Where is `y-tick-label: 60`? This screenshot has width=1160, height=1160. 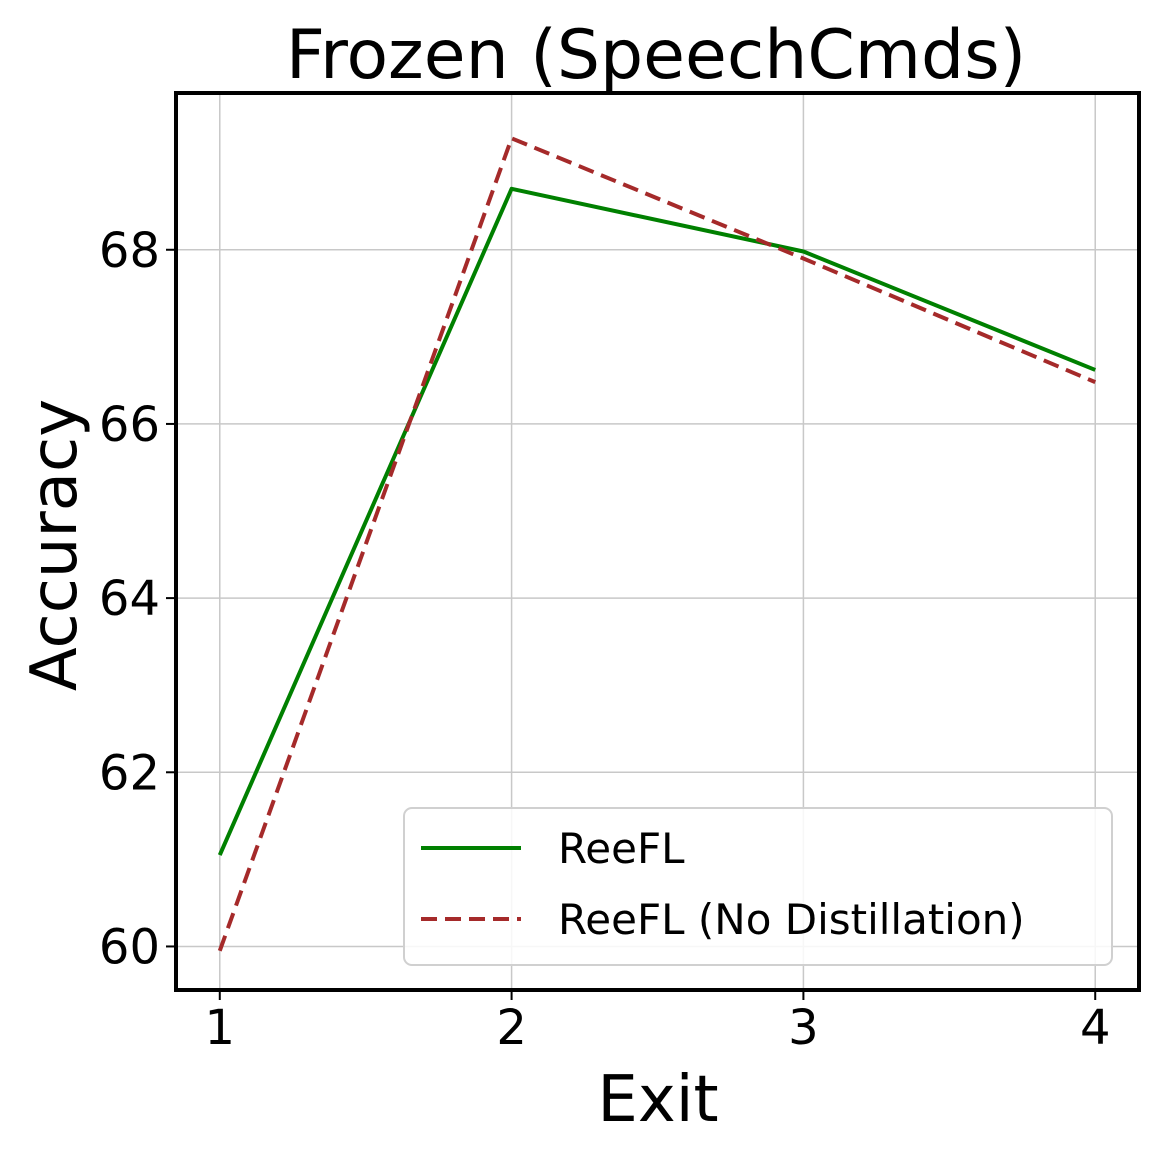 y-tick-label: 60 is located at coordinates (129, 947).